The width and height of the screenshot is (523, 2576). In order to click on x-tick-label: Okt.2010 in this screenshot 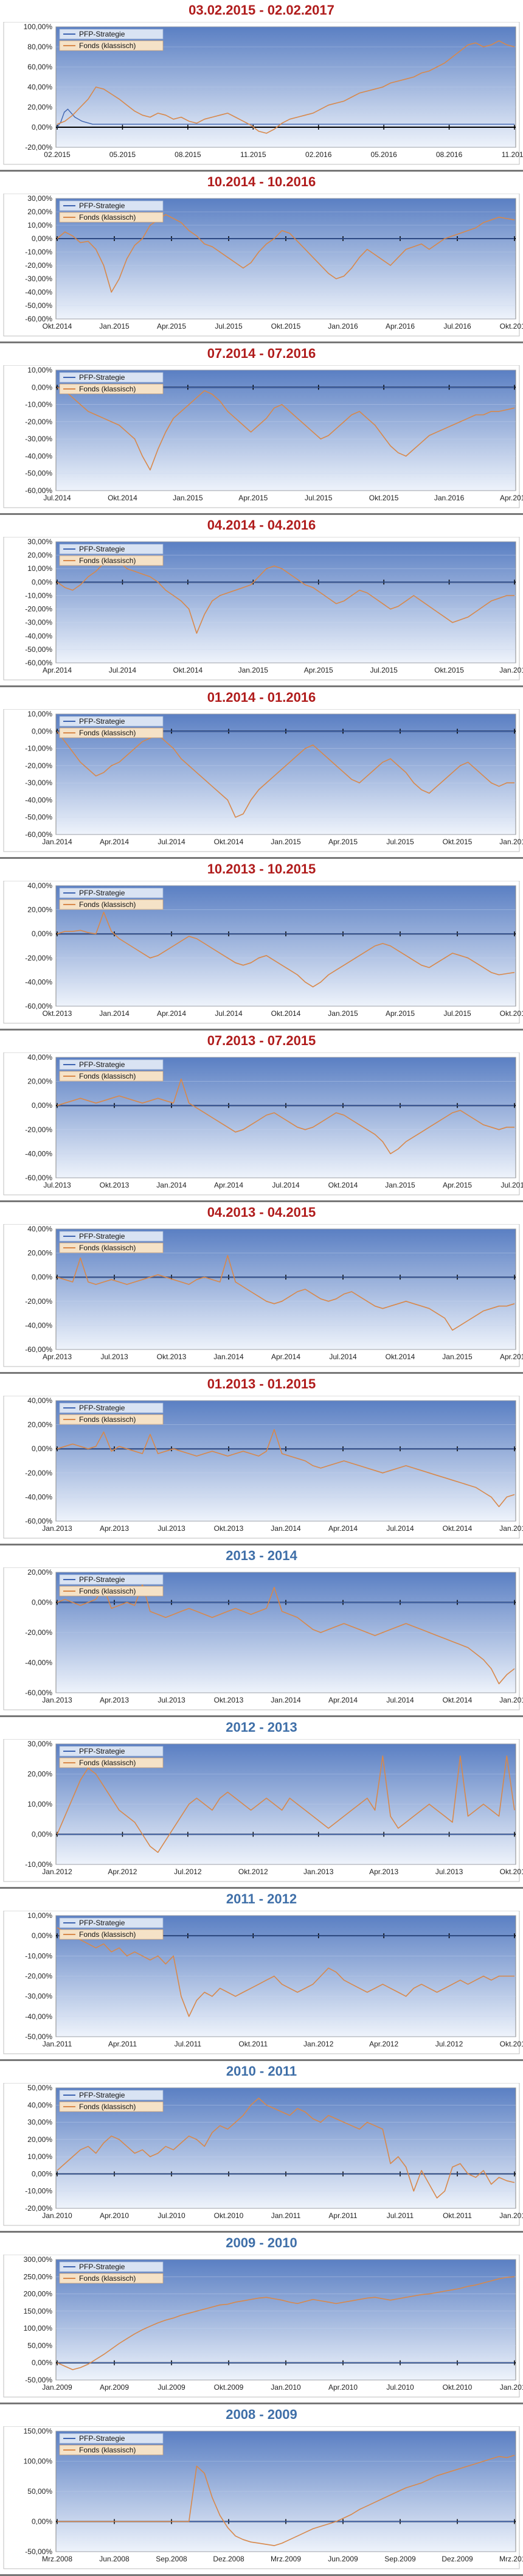, I will do `click(458, 2387)`.